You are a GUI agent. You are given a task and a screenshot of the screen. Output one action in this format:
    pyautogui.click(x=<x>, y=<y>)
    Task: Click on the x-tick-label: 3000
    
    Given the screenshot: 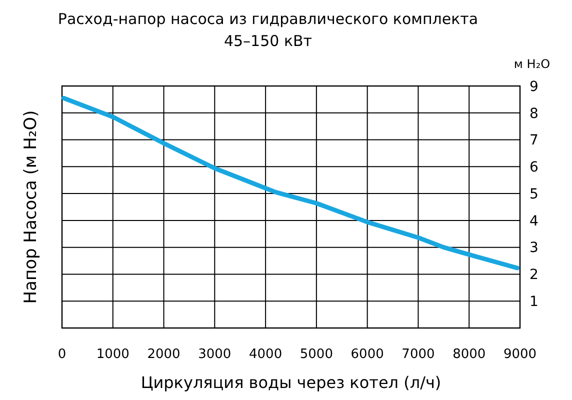 What is the action you would take?
    pyautogui.click(x=215, y=354)
    